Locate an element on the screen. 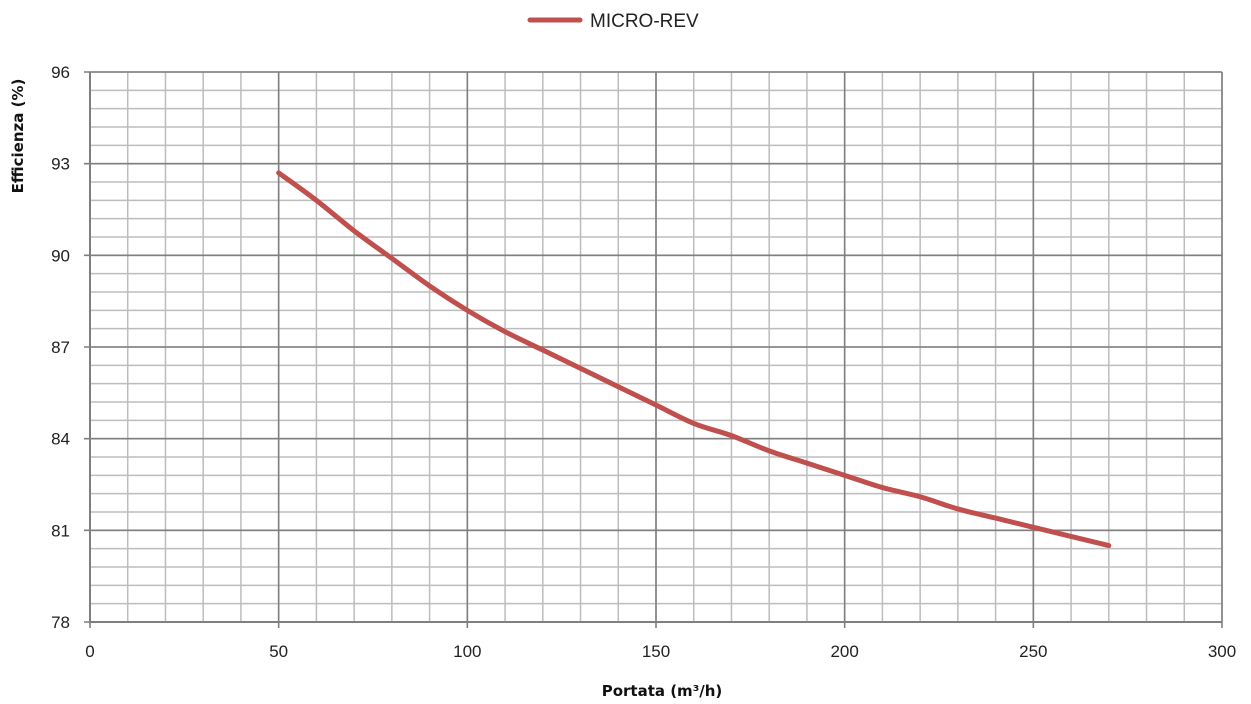 Image resolution: width=1251 pixels, height=704 pixels. x-tick-label: 50 is located at coordinates (278, 651).